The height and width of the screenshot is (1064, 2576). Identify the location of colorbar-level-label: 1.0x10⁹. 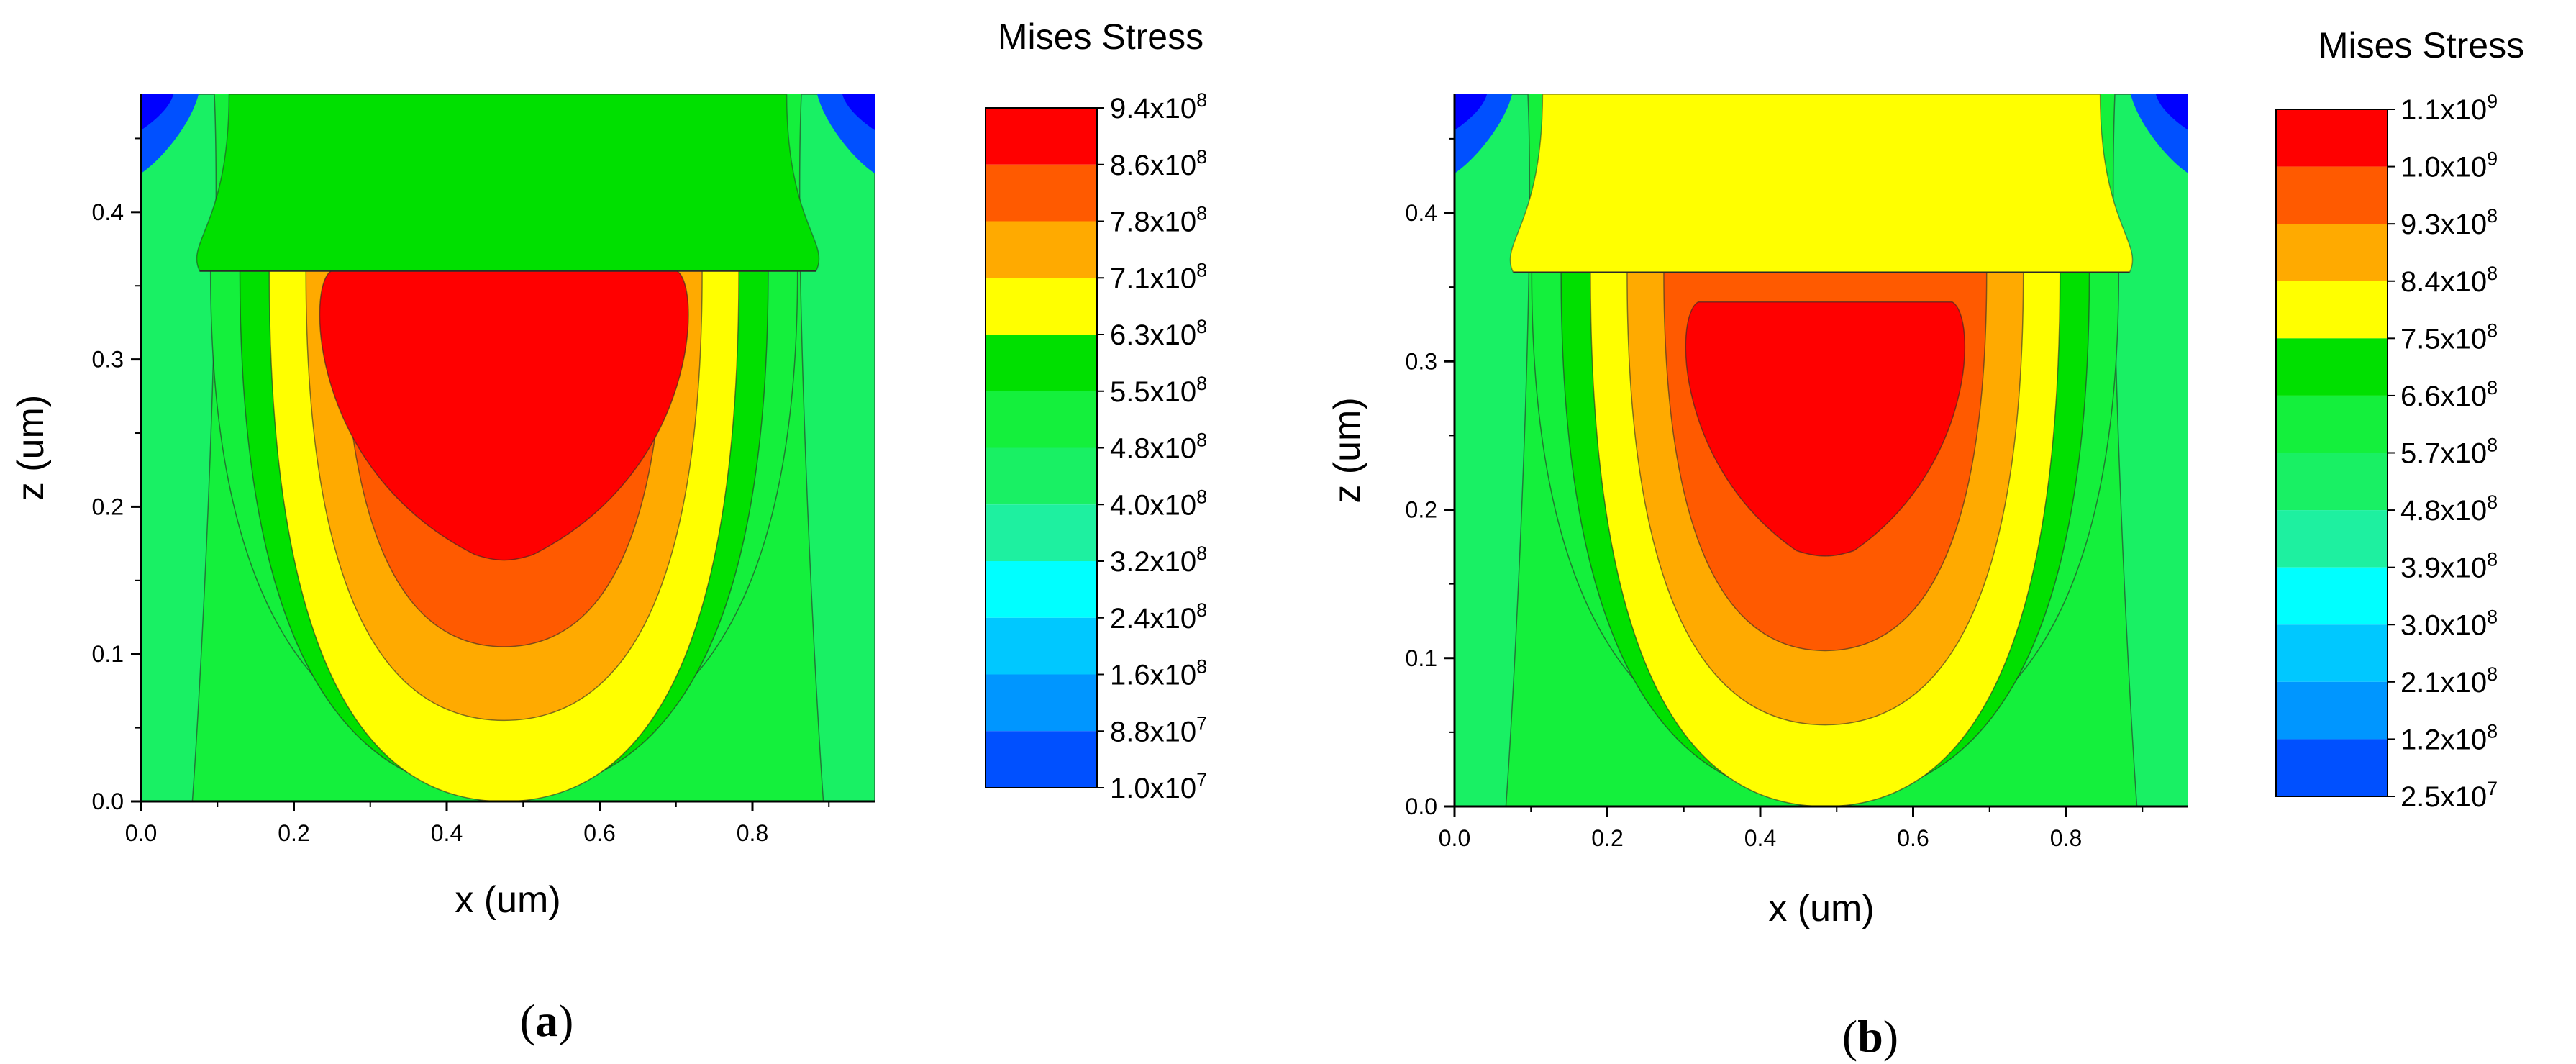
(2449, 165).